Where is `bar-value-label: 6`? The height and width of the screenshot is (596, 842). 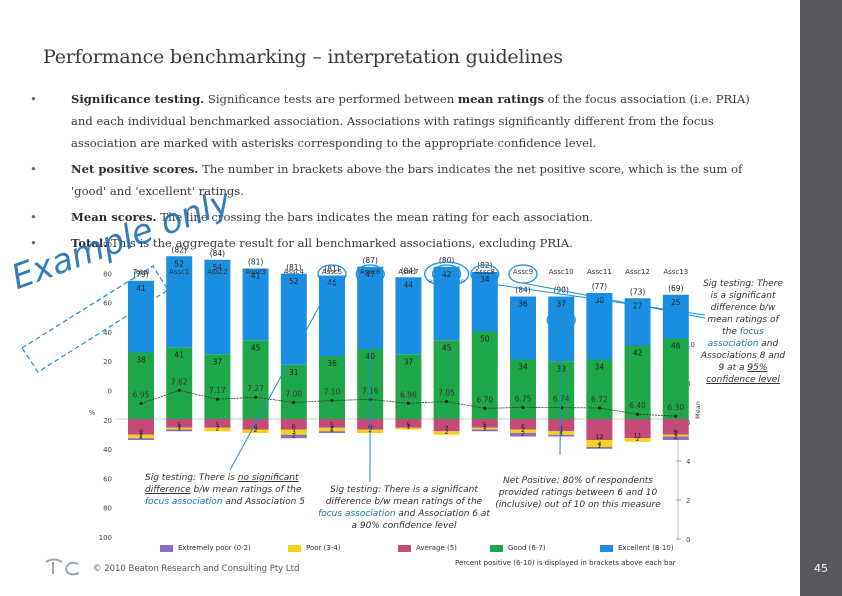 bar-value-label: 6 is located at coordinates (523, 427).